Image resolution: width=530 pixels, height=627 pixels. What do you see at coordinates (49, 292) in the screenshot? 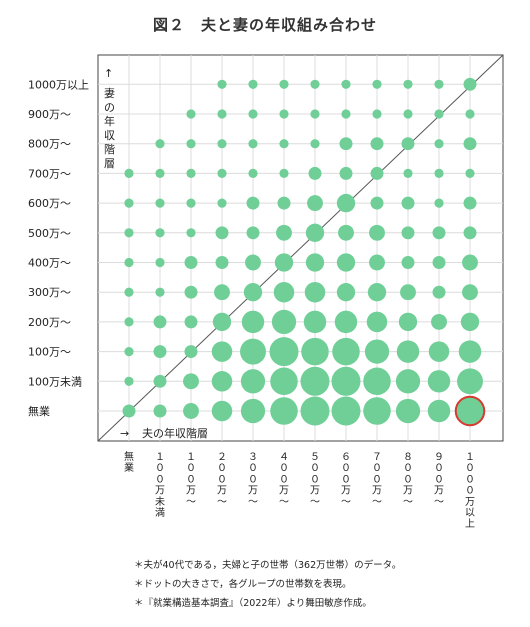
I see `y-tick-label: 300万～` at bounding box center [49, 292].